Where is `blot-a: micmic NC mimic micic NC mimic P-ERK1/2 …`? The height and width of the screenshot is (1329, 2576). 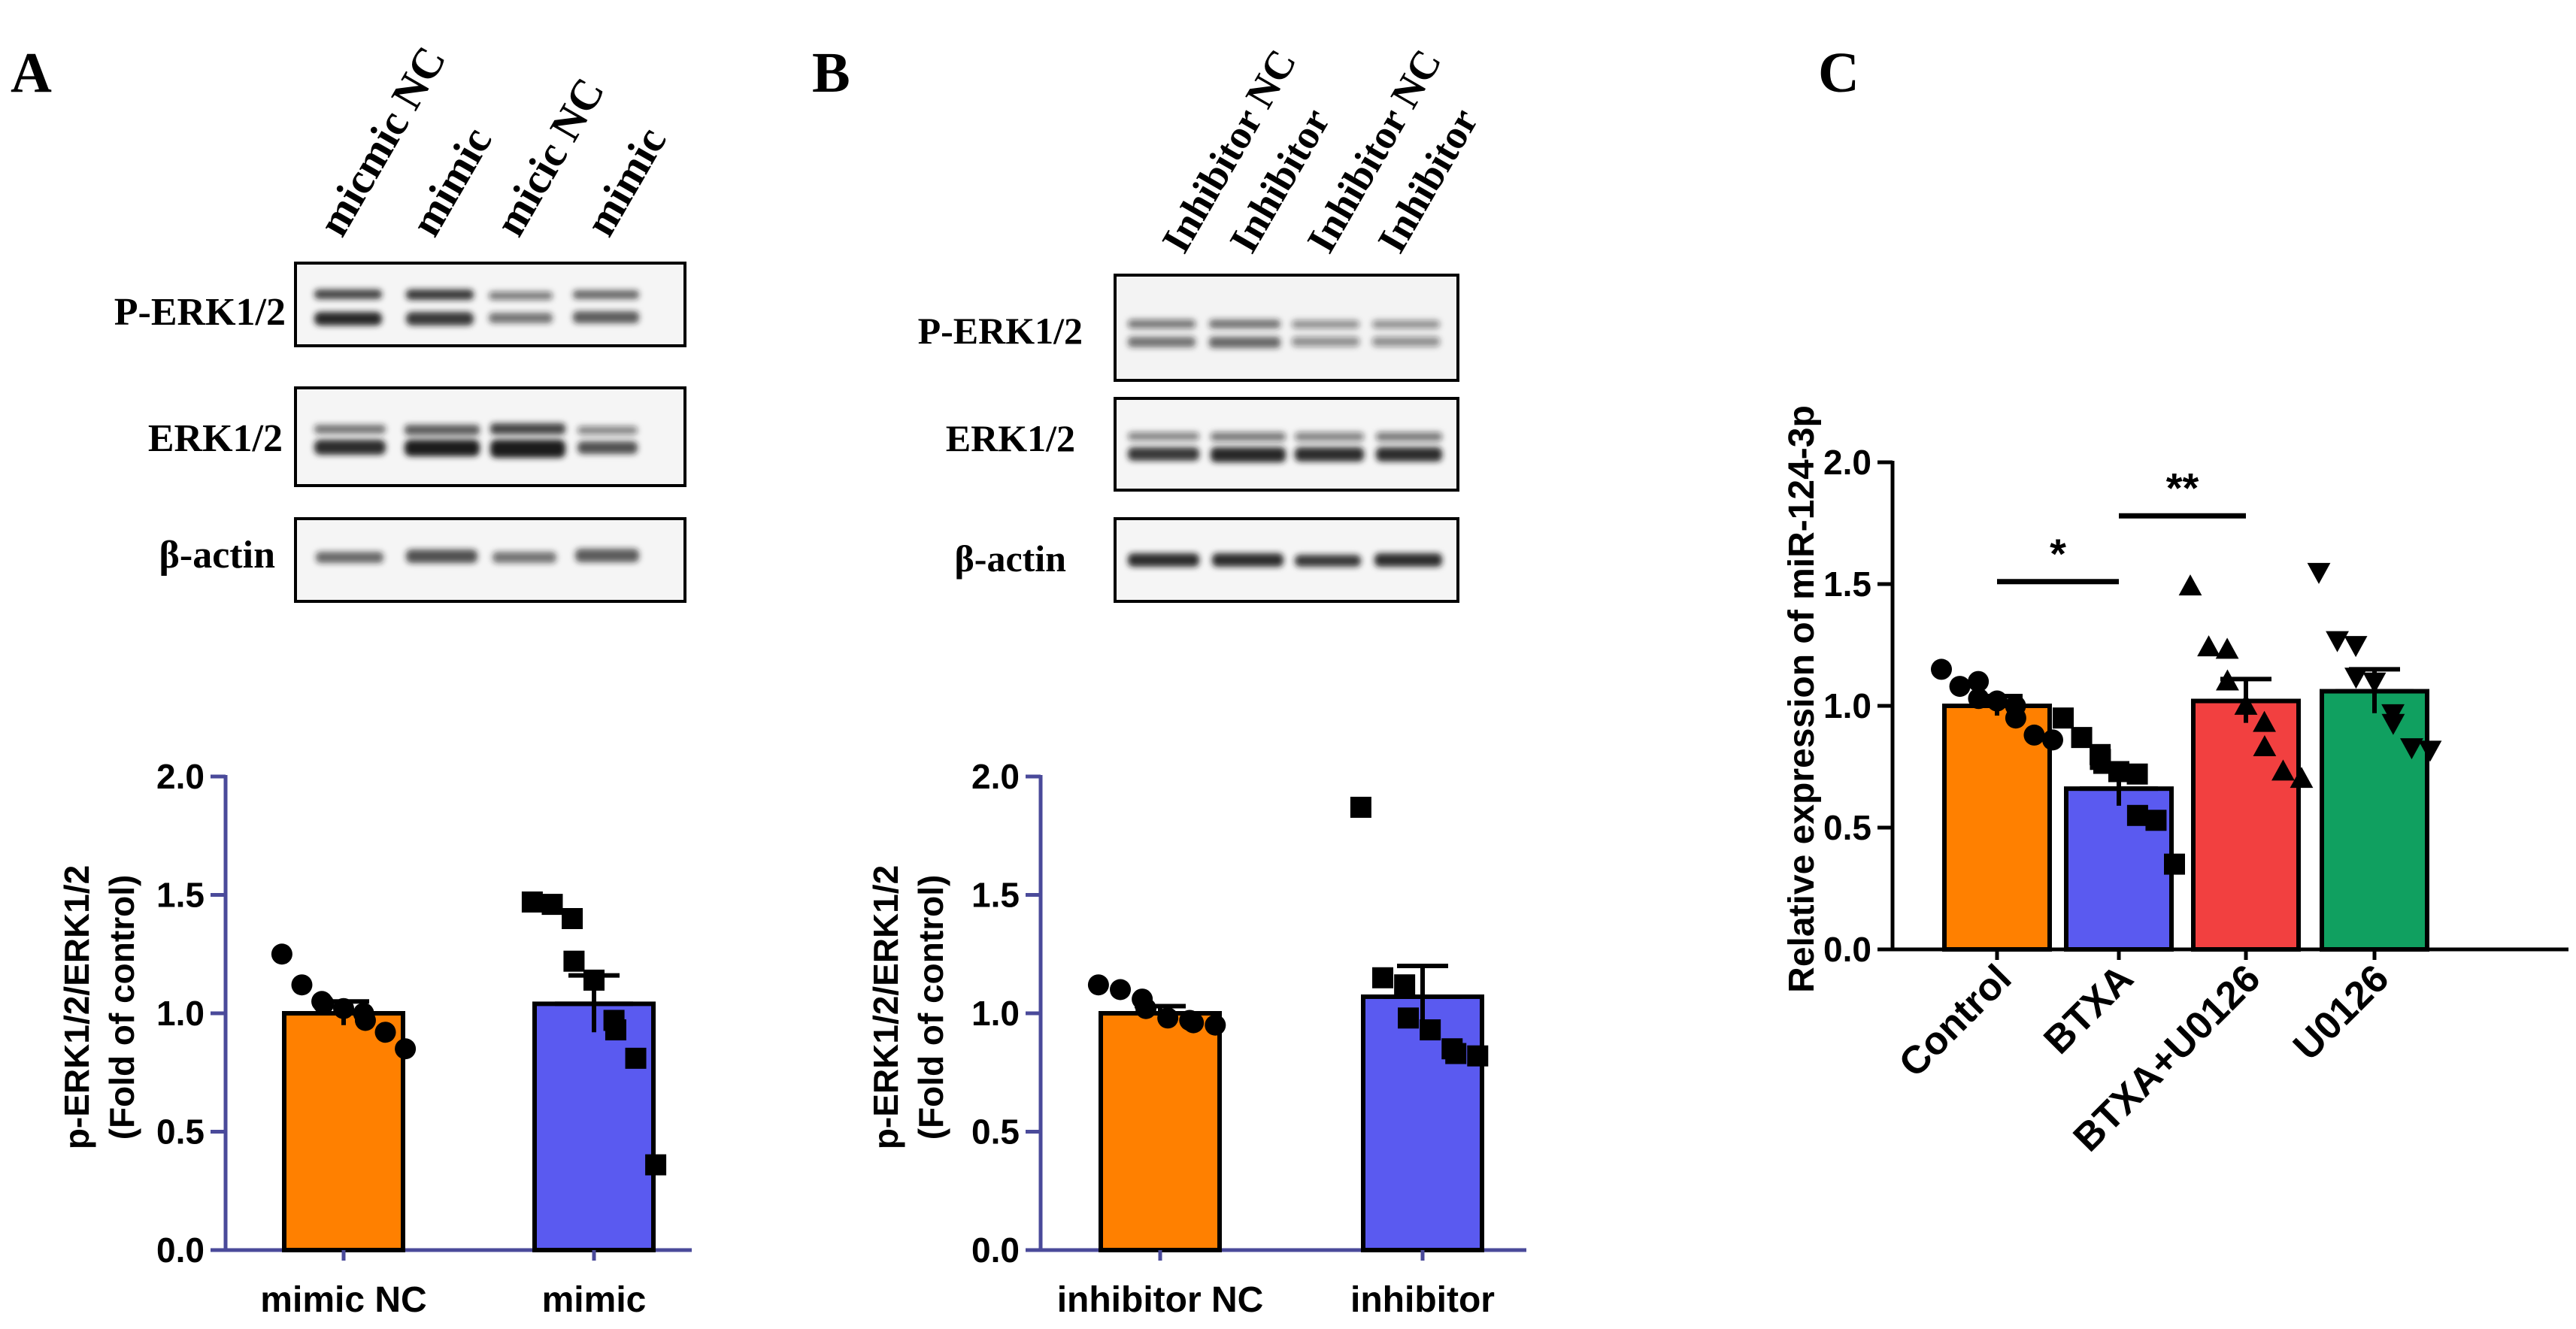
blot-a: micmic NC mimic micic NC mimic P-ERK1/2 … is located at coordinates (400, 320).